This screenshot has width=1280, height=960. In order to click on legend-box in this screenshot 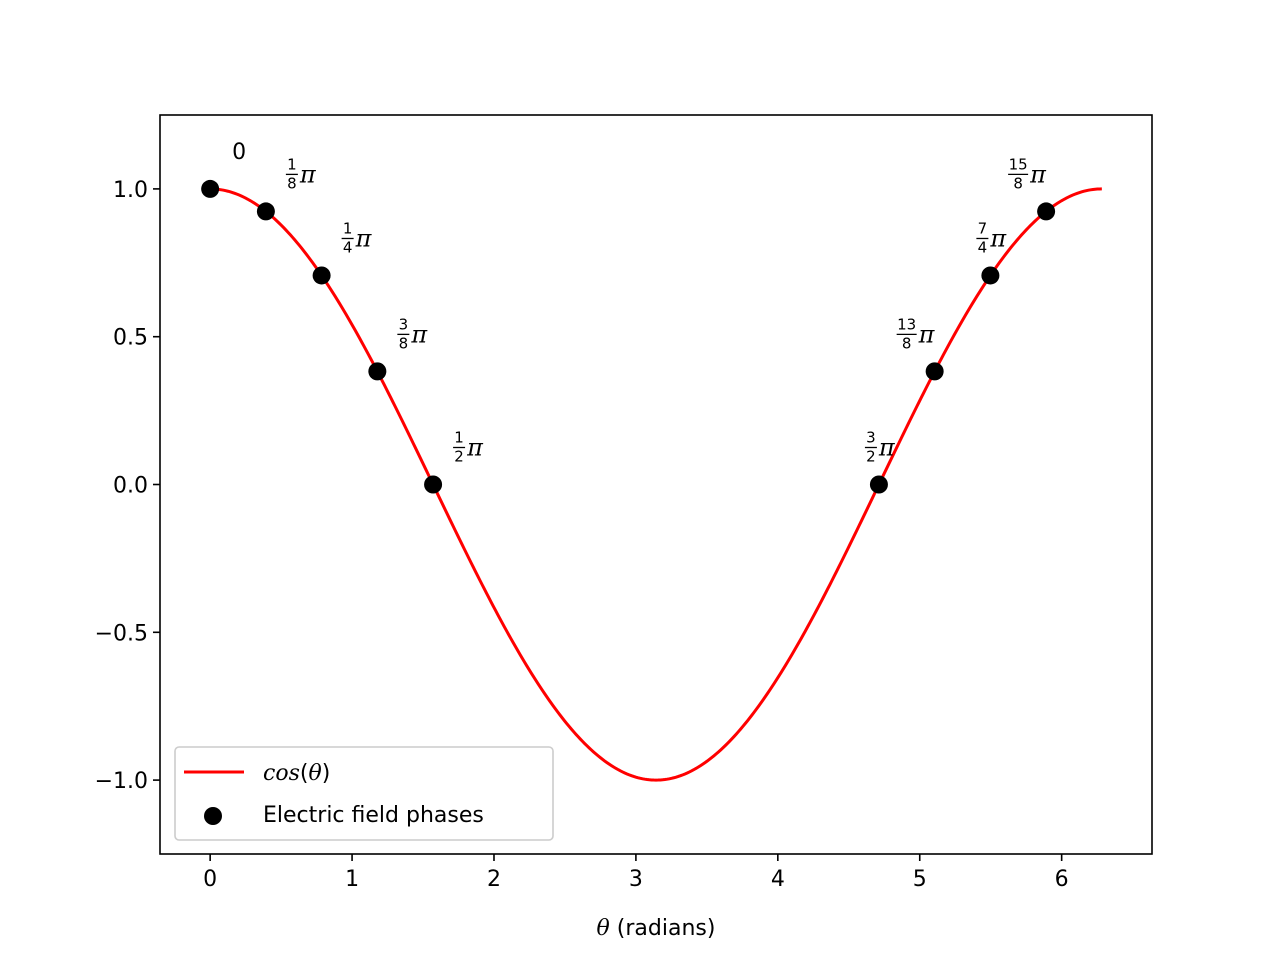, I will do `click(364, 793)`.